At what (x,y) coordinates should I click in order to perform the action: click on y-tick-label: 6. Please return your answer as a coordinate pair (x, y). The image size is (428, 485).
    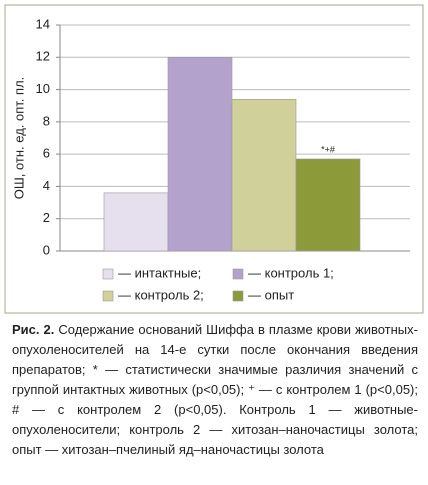
    Looking at the image, I should click on (46, 153).